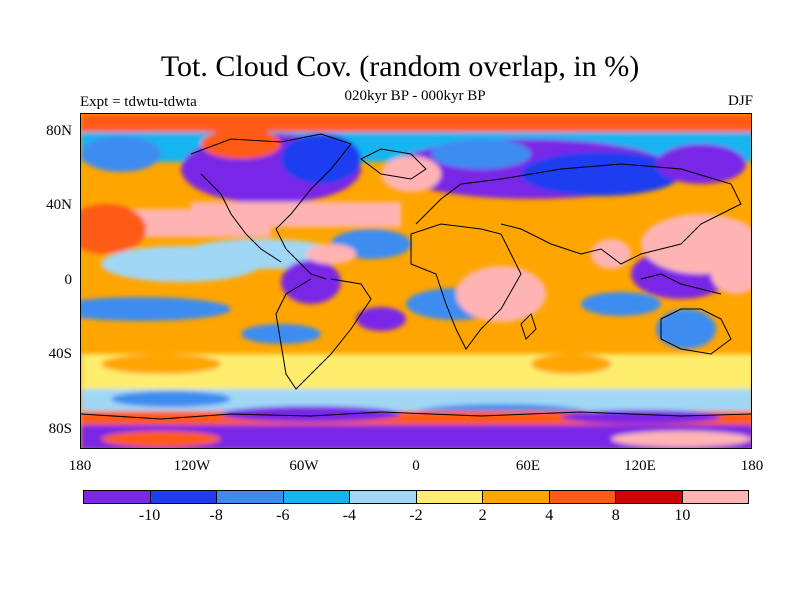 The width and height of the screenshot is (800, 600). I want to click on colorbar-label: 8, so click(615, 515).